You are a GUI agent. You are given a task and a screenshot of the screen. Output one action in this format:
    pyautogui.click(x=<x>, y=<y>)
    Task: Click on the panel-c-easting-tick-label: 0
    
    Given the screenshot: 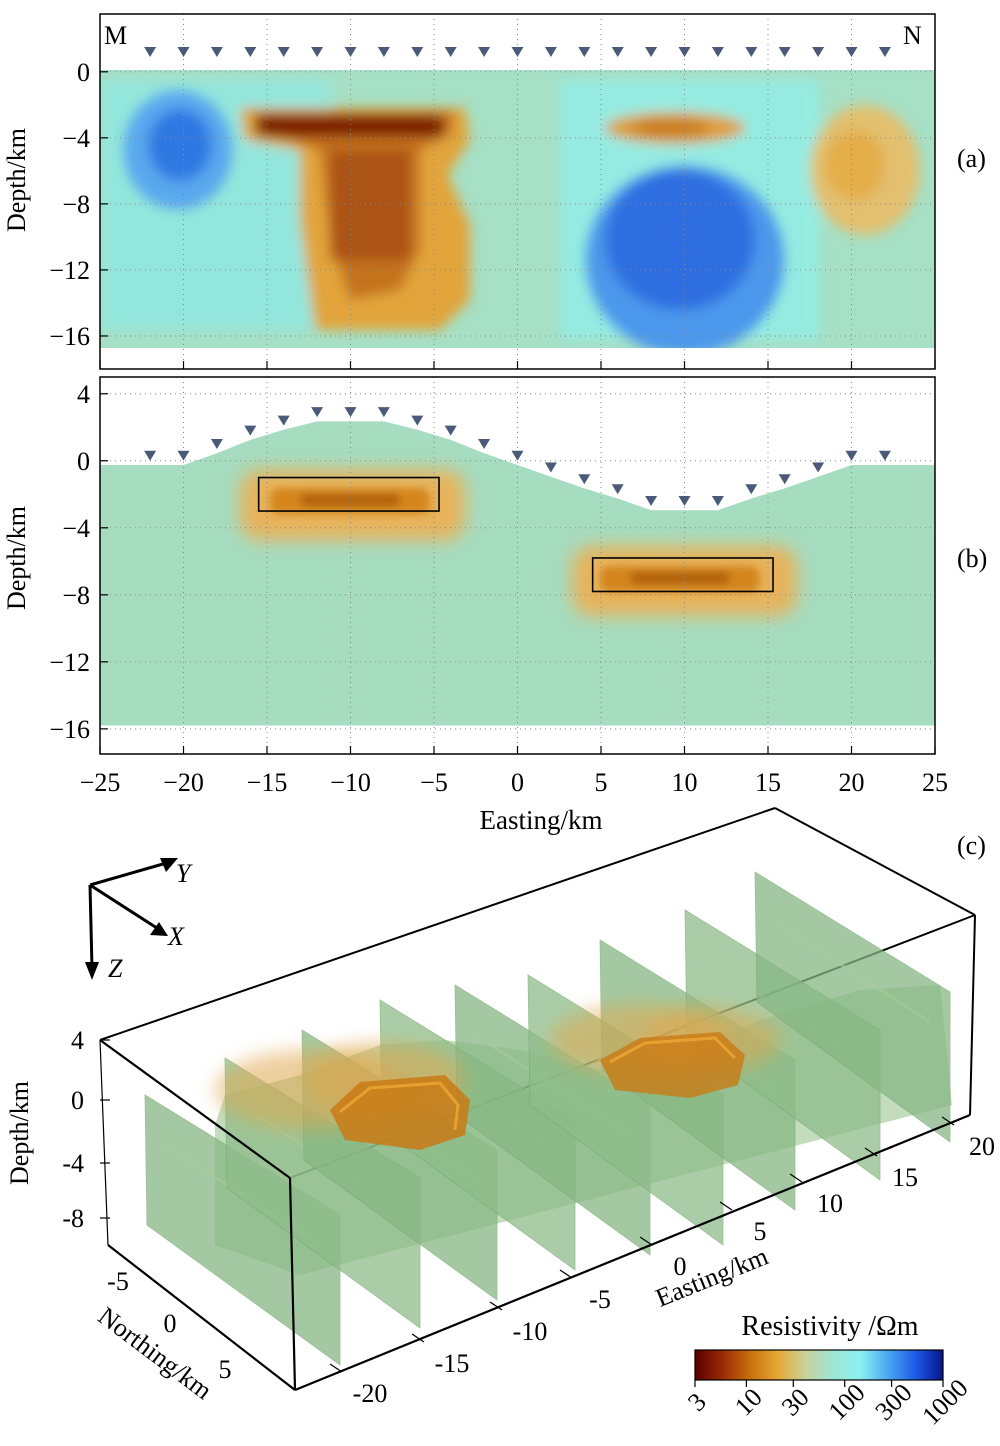 What is the action you would take?
    pyautogui.click(x=680, y=1266)
    